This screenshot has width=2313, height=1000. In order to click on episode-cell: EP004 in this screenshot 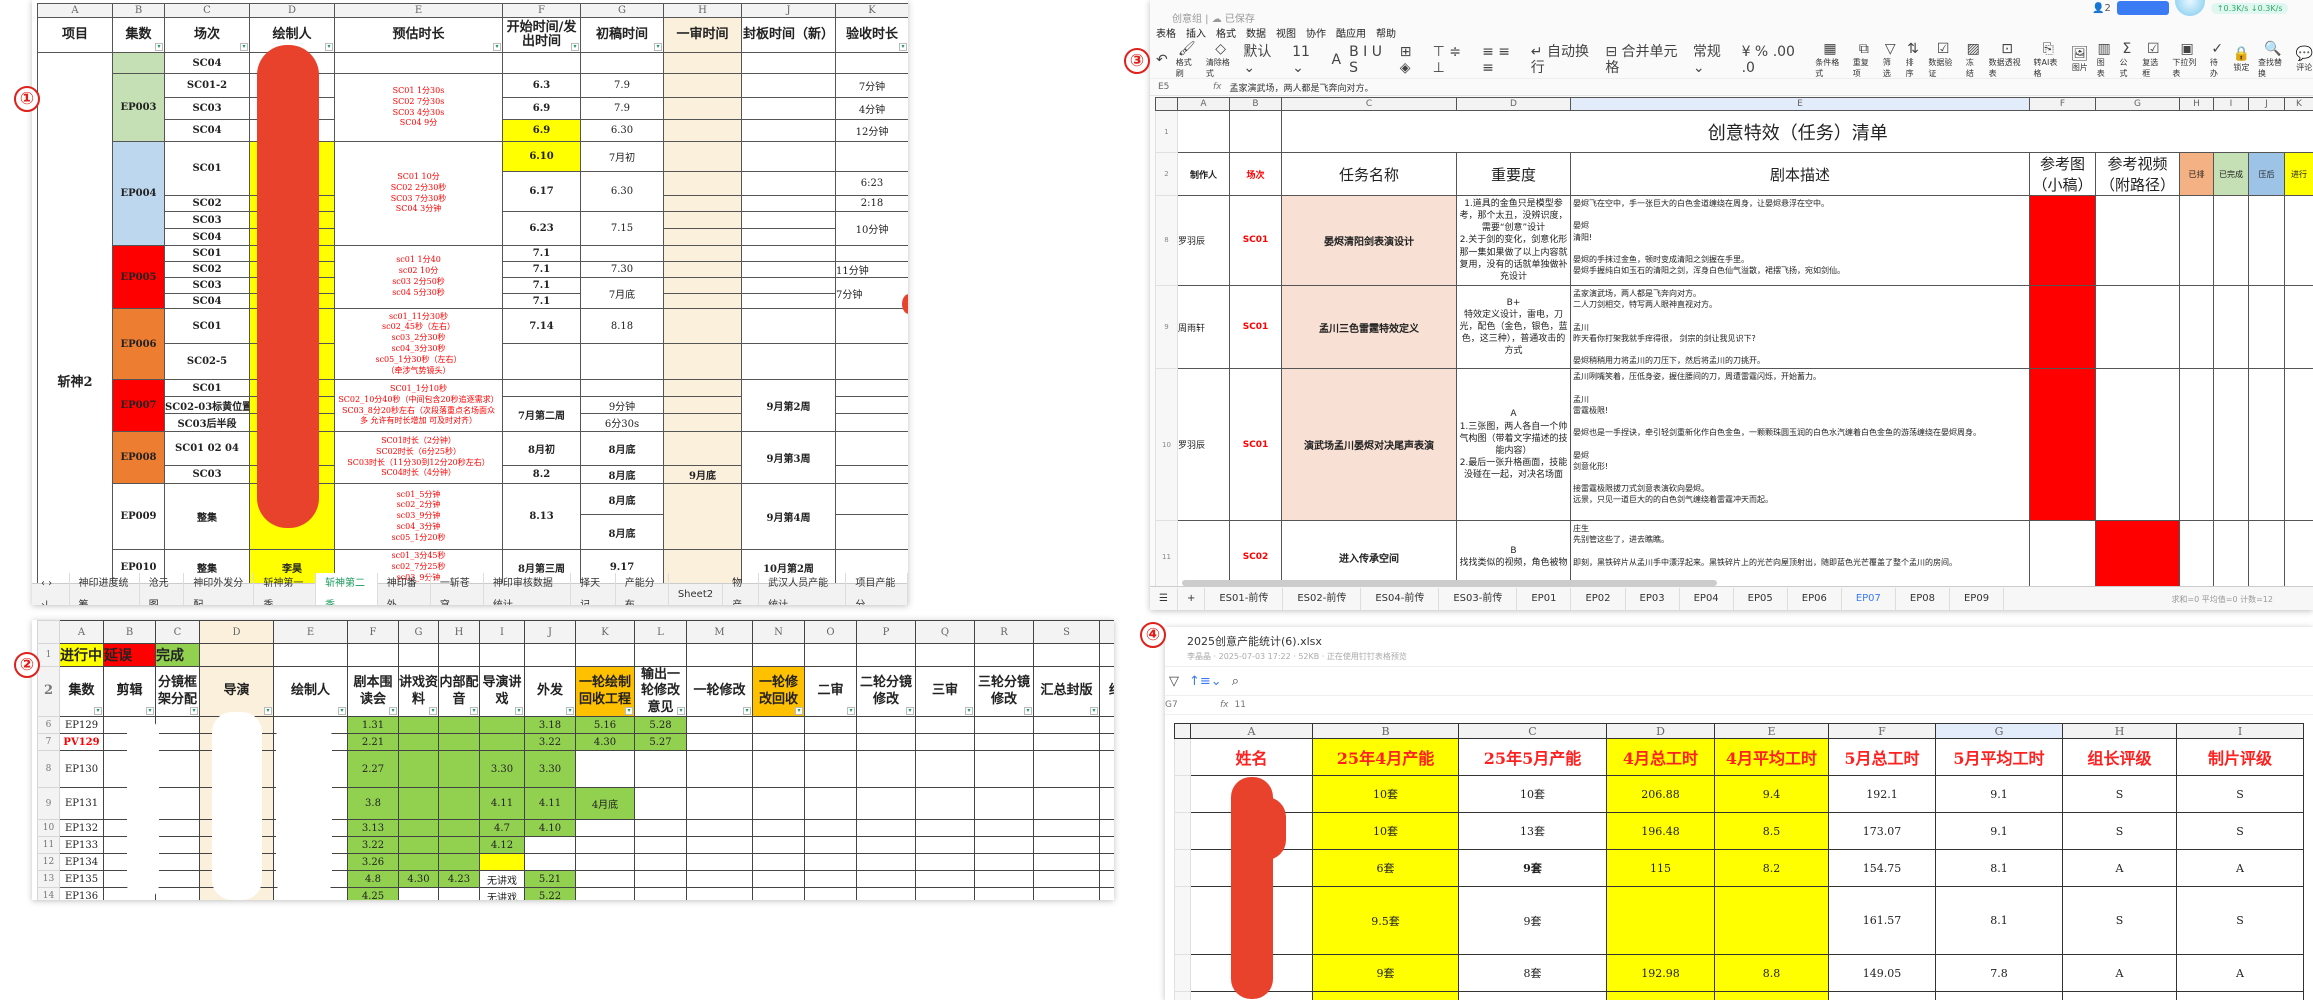, I will do `click(138, 193)`.